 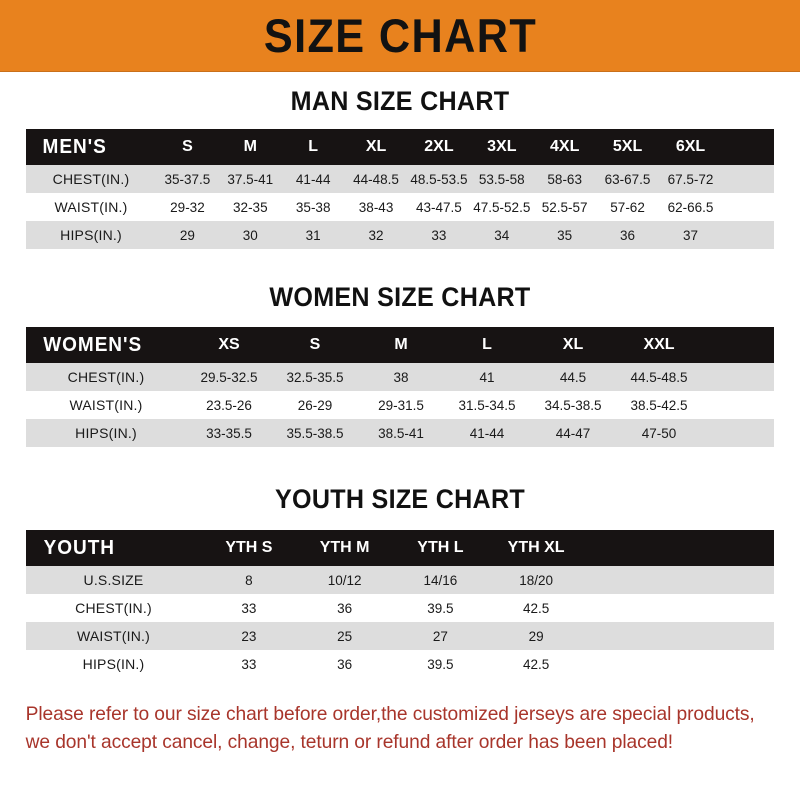 I want to click on women-header-spacer, so click(x=738, y=345).